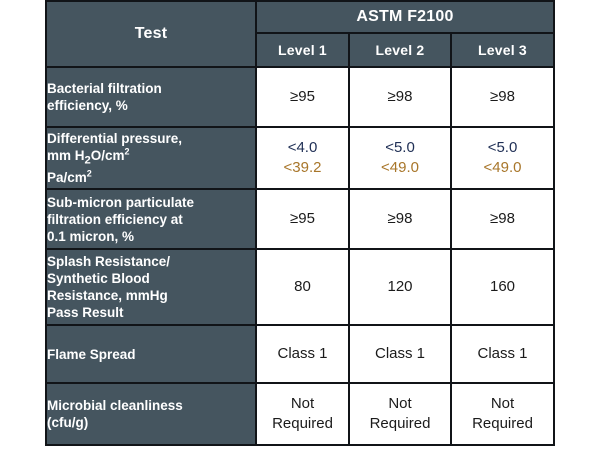 The width and height of the screenshot is (600, 450). What do you see at coordinates (151, 158) in the screenshot?
I see `row-label-differential-pressure: Differential pressure, mm H2O/cm2 Pa/cm2` at bounding box center [151, 158].